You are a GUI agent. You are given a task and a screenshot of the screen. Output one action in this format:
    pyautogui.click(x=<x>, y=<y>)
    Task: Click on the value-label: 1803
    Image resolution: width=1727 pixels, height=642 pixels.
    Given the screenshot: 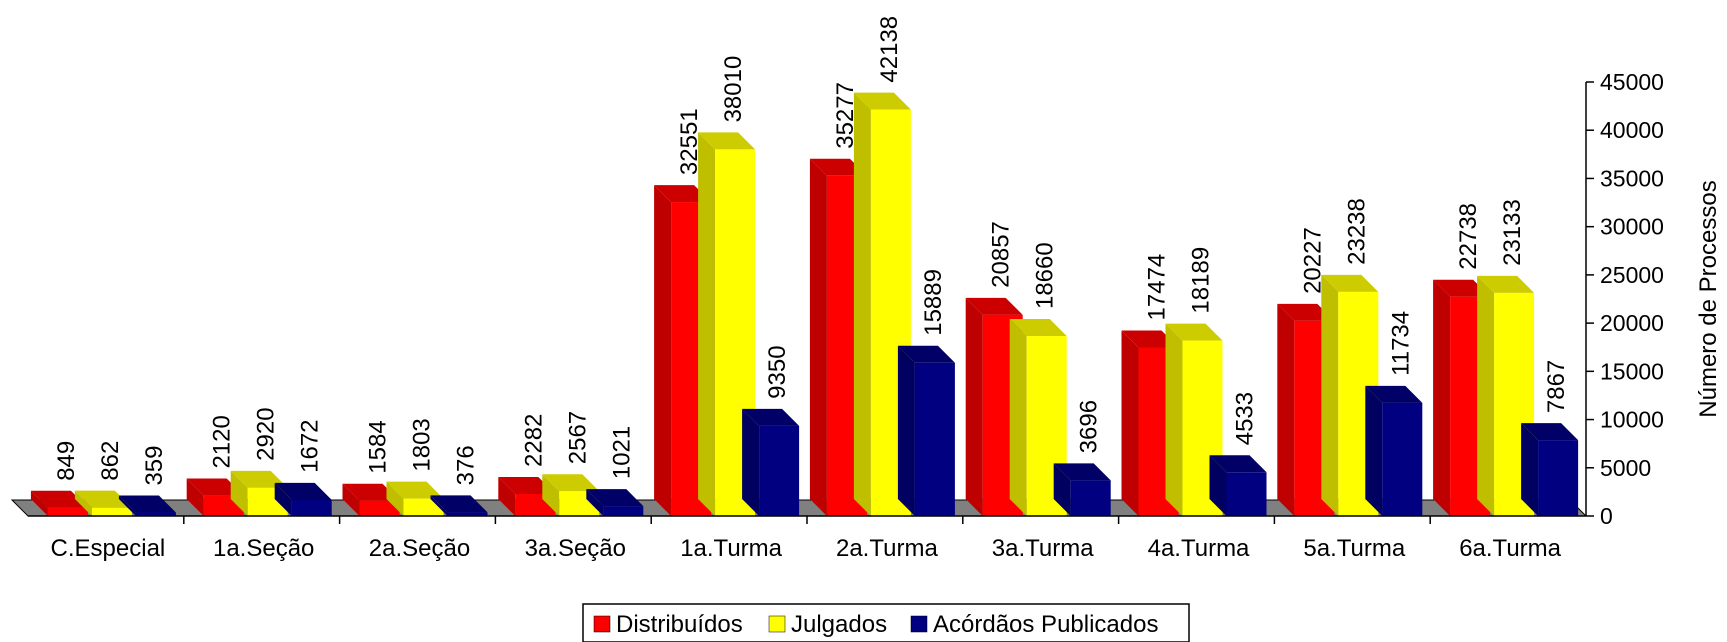 What is the action you would take?
    pyautogui.click(x=422, y=444)
    